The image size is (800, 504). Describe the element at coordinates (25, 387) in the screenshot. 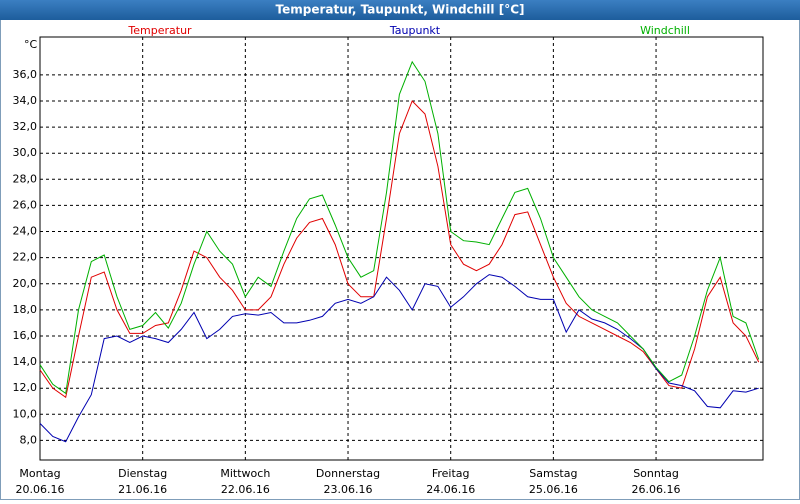

I see `y-tick-label: 12,0` at that location.